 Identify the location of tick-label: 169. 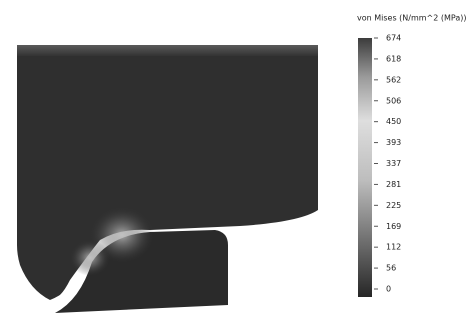
(393, 226).